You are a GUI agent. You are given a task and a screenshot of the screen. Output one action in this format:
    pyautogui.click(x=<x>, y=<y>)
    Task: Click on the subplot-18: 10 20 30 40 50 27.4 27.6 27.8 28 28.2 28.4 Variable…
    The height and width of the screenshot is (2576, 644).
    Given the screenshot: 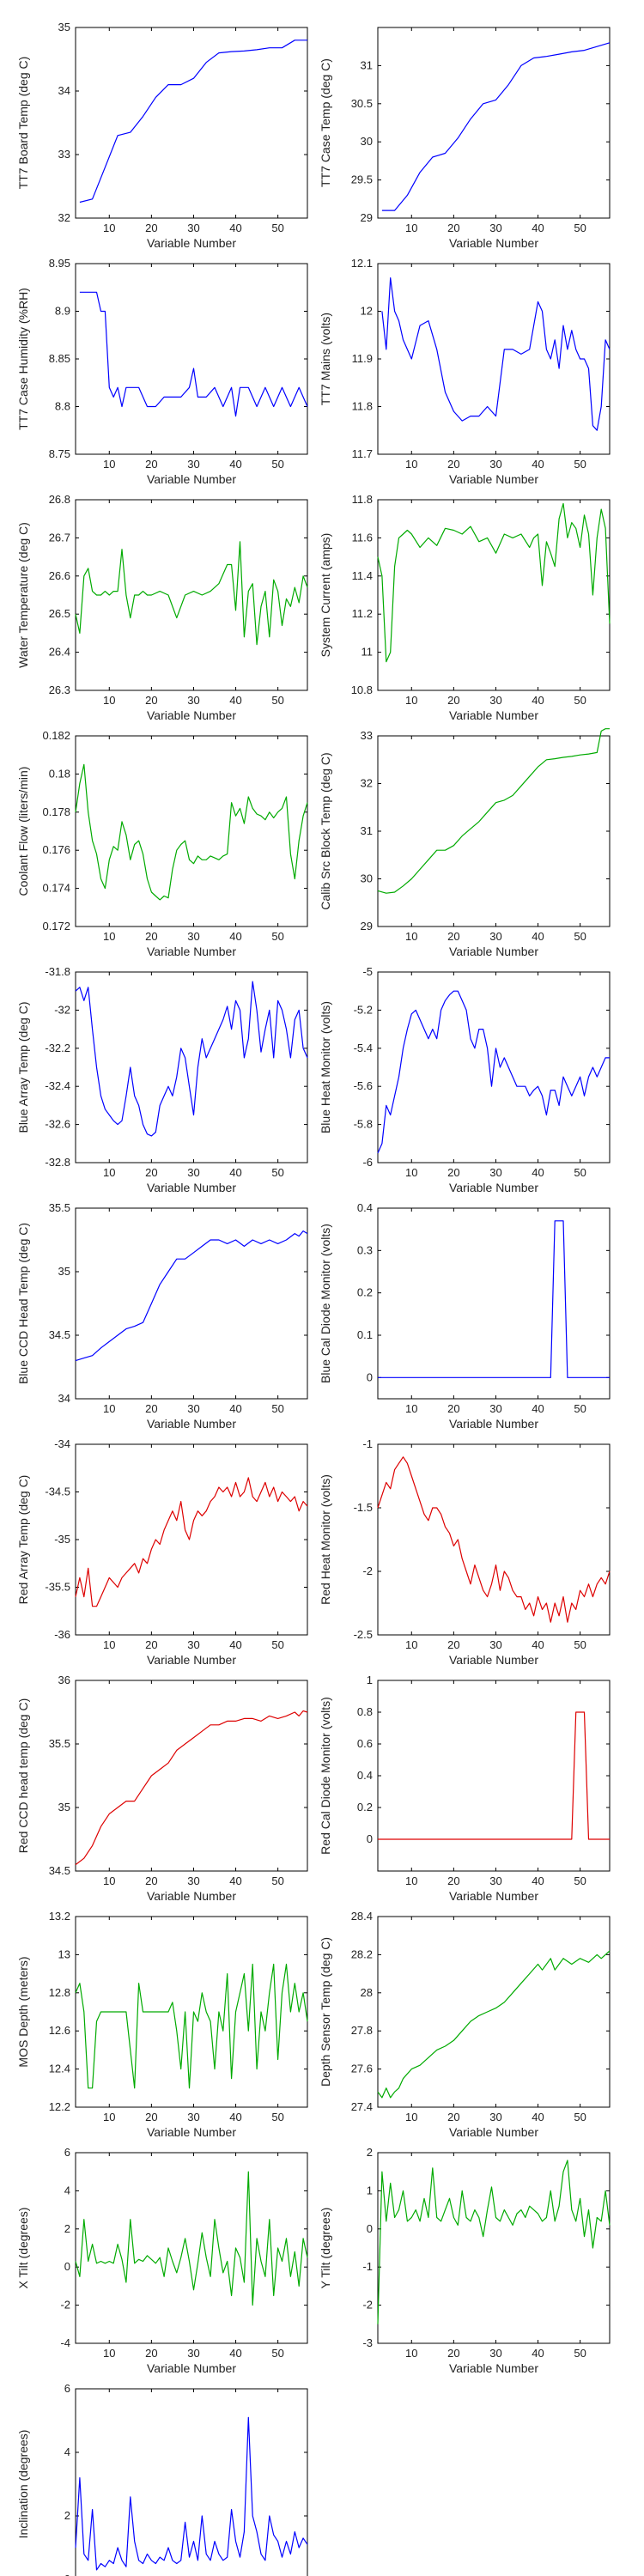 What is the action you would take?
    pyautogui.click(x=465, y=2025)
    